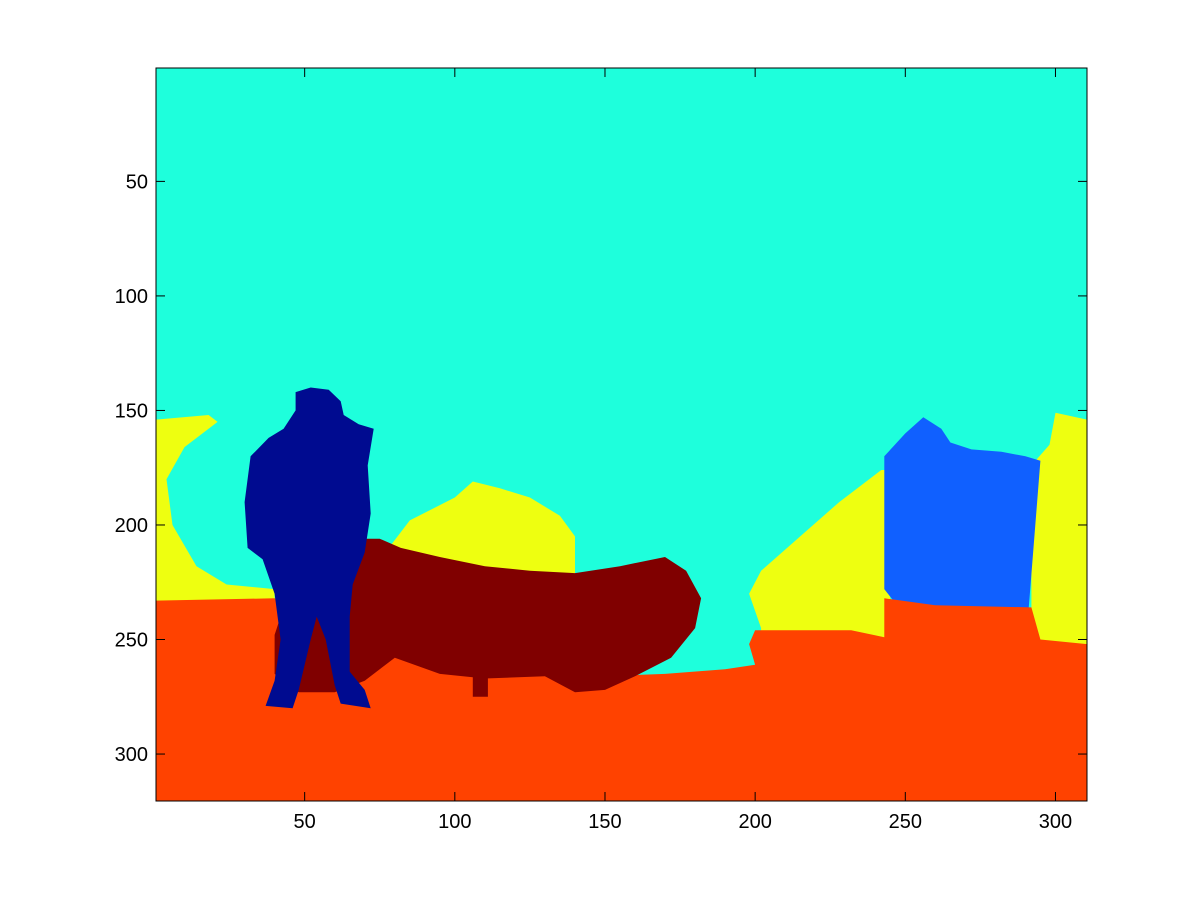 The image size is (1201, 901). I want to click on y-tick-label-50: 50, so click(137, 182).